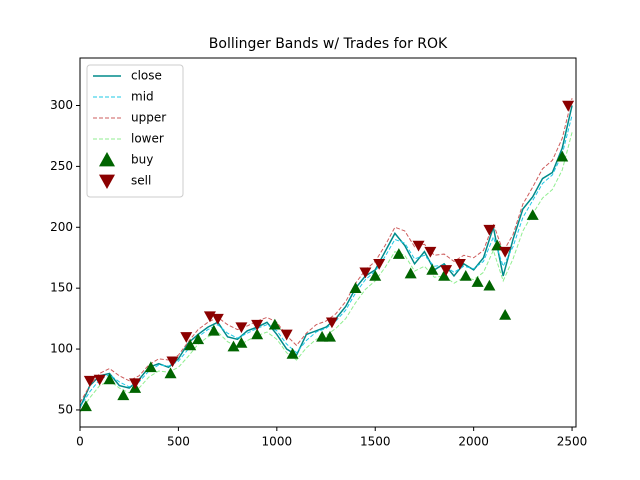  Describe the element at coordinates (178, 442) in the screenshot. I see `x-tick-label: 500` at that location.